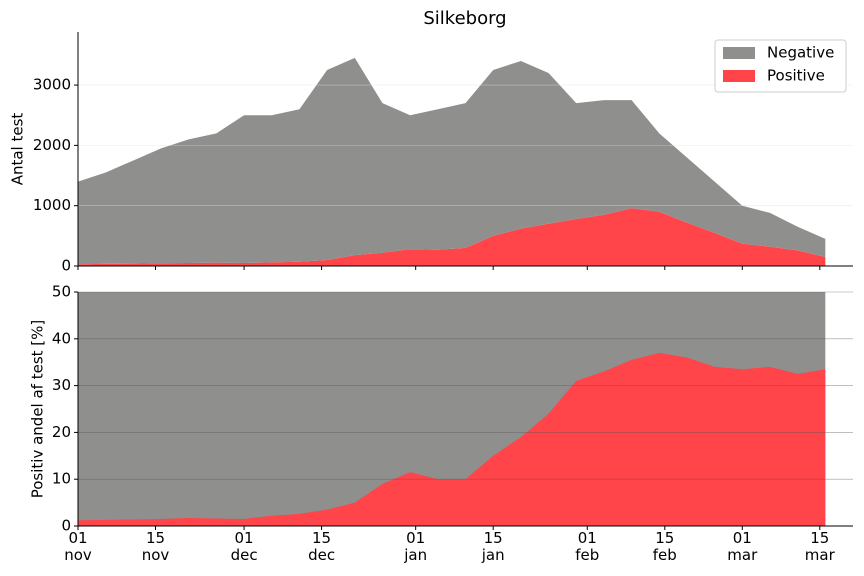  Describe the element at coordinates (587, 546) in the screenshot. I see `x-tick-label: 01 feb` at that location.